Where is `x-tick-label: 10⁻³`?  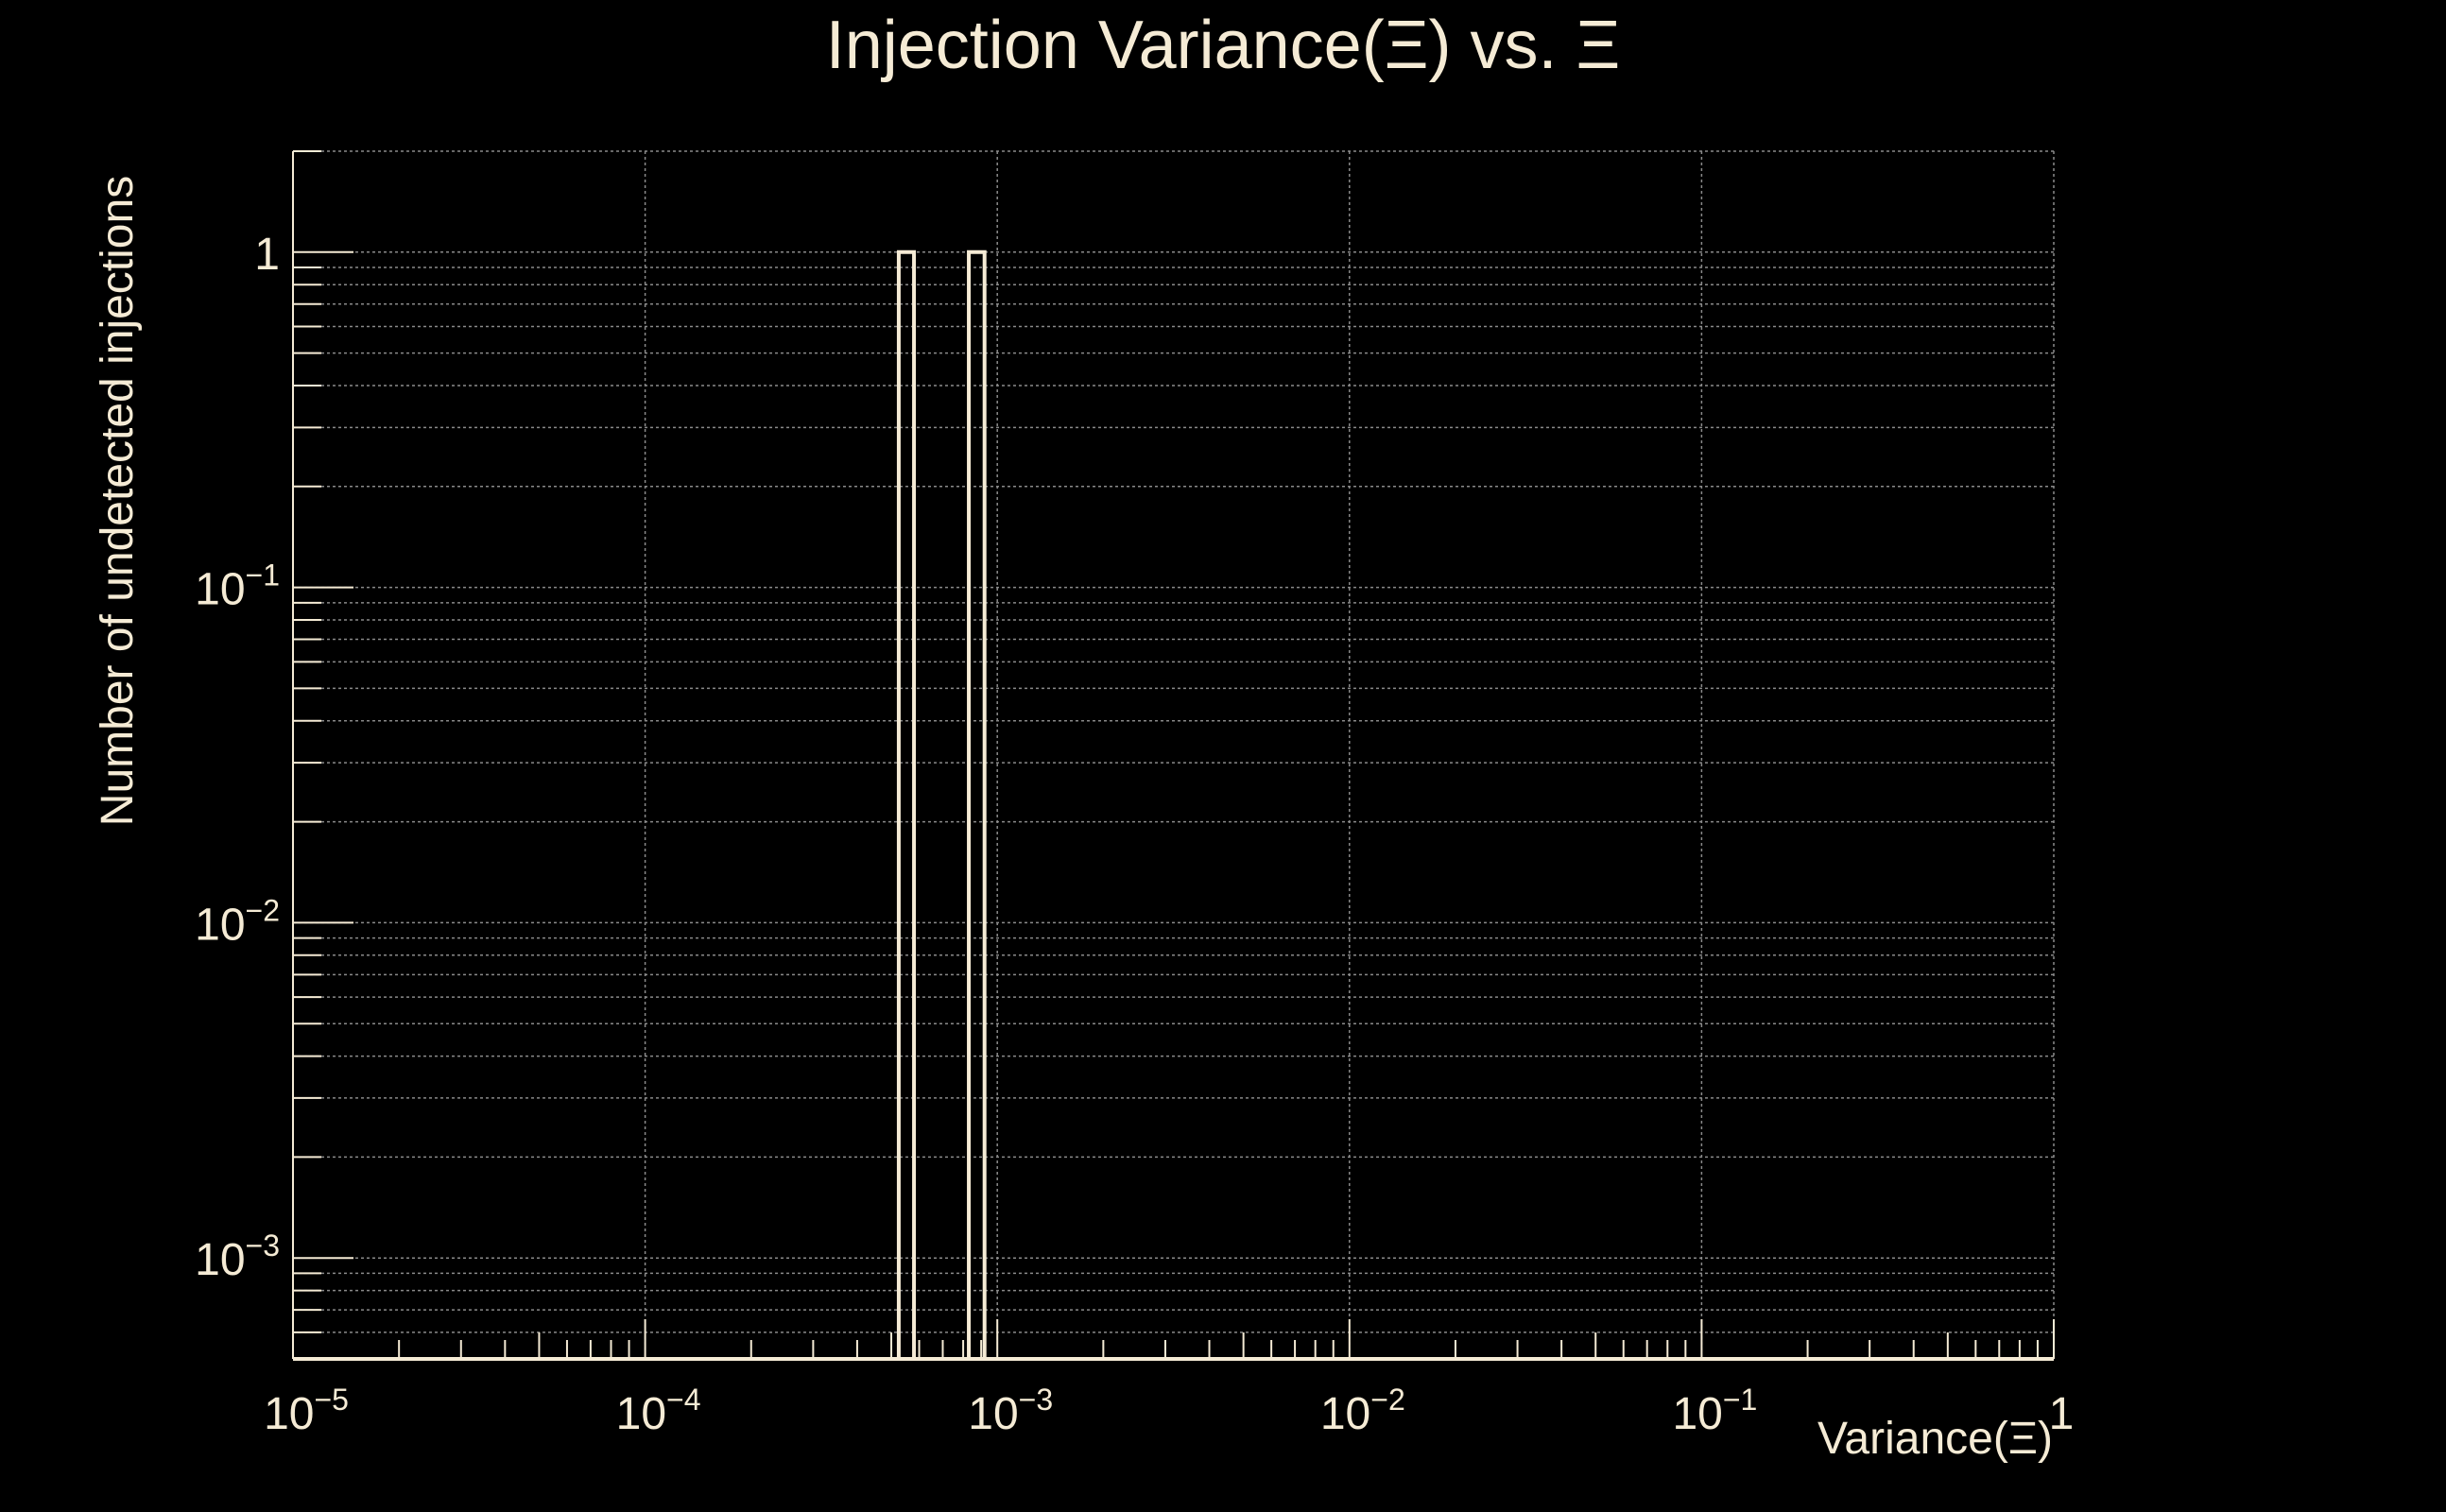
x-tick-label: 10⁻³ is located at coordinates (1010, 1411).